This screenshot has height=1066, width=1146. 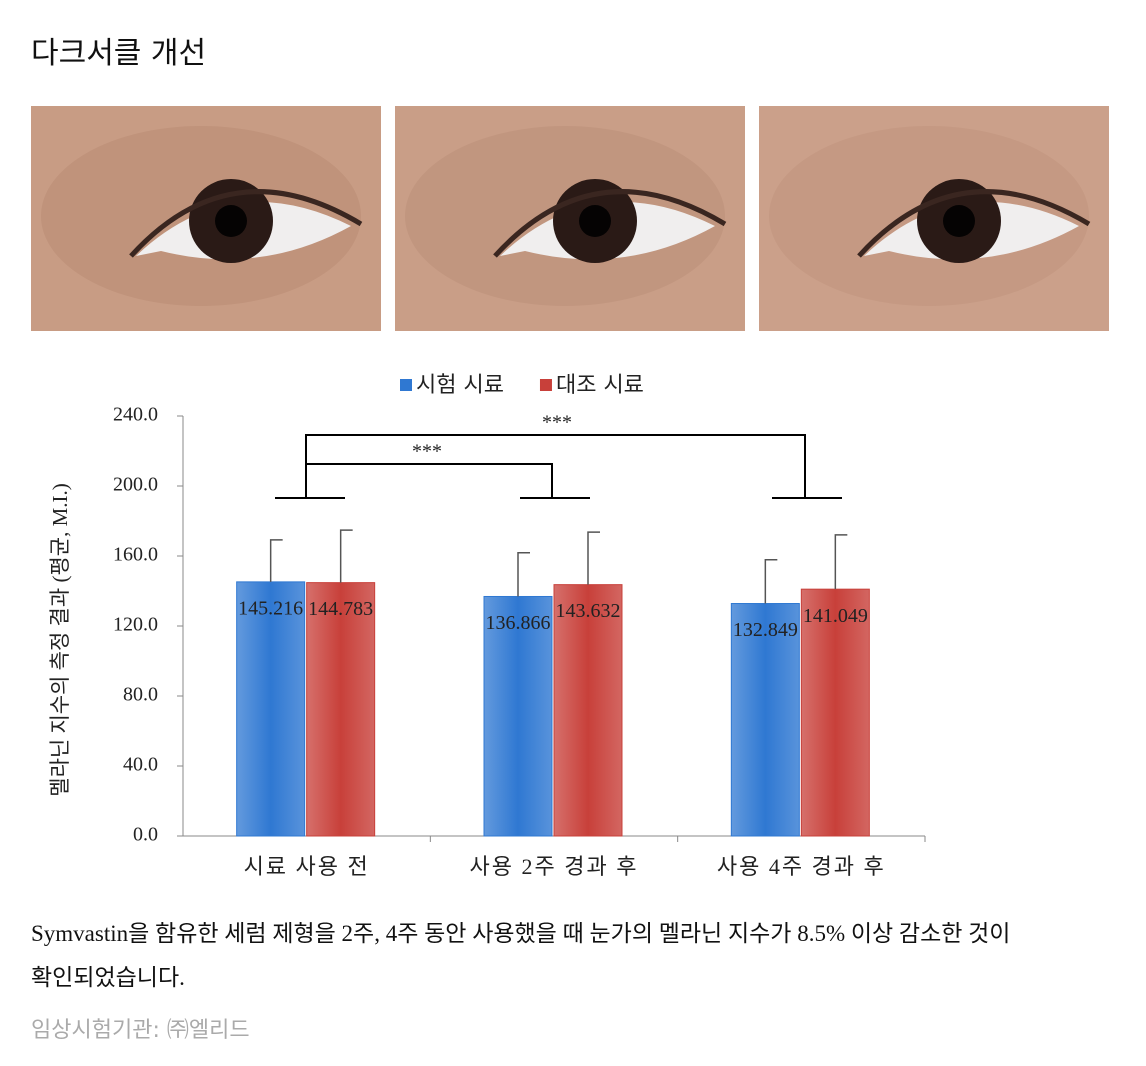 What do you see at coordinates (307, 866) in the screenshot?
I see `x-tick-label: 시료 사용 전` at bounding box center [307, 866].